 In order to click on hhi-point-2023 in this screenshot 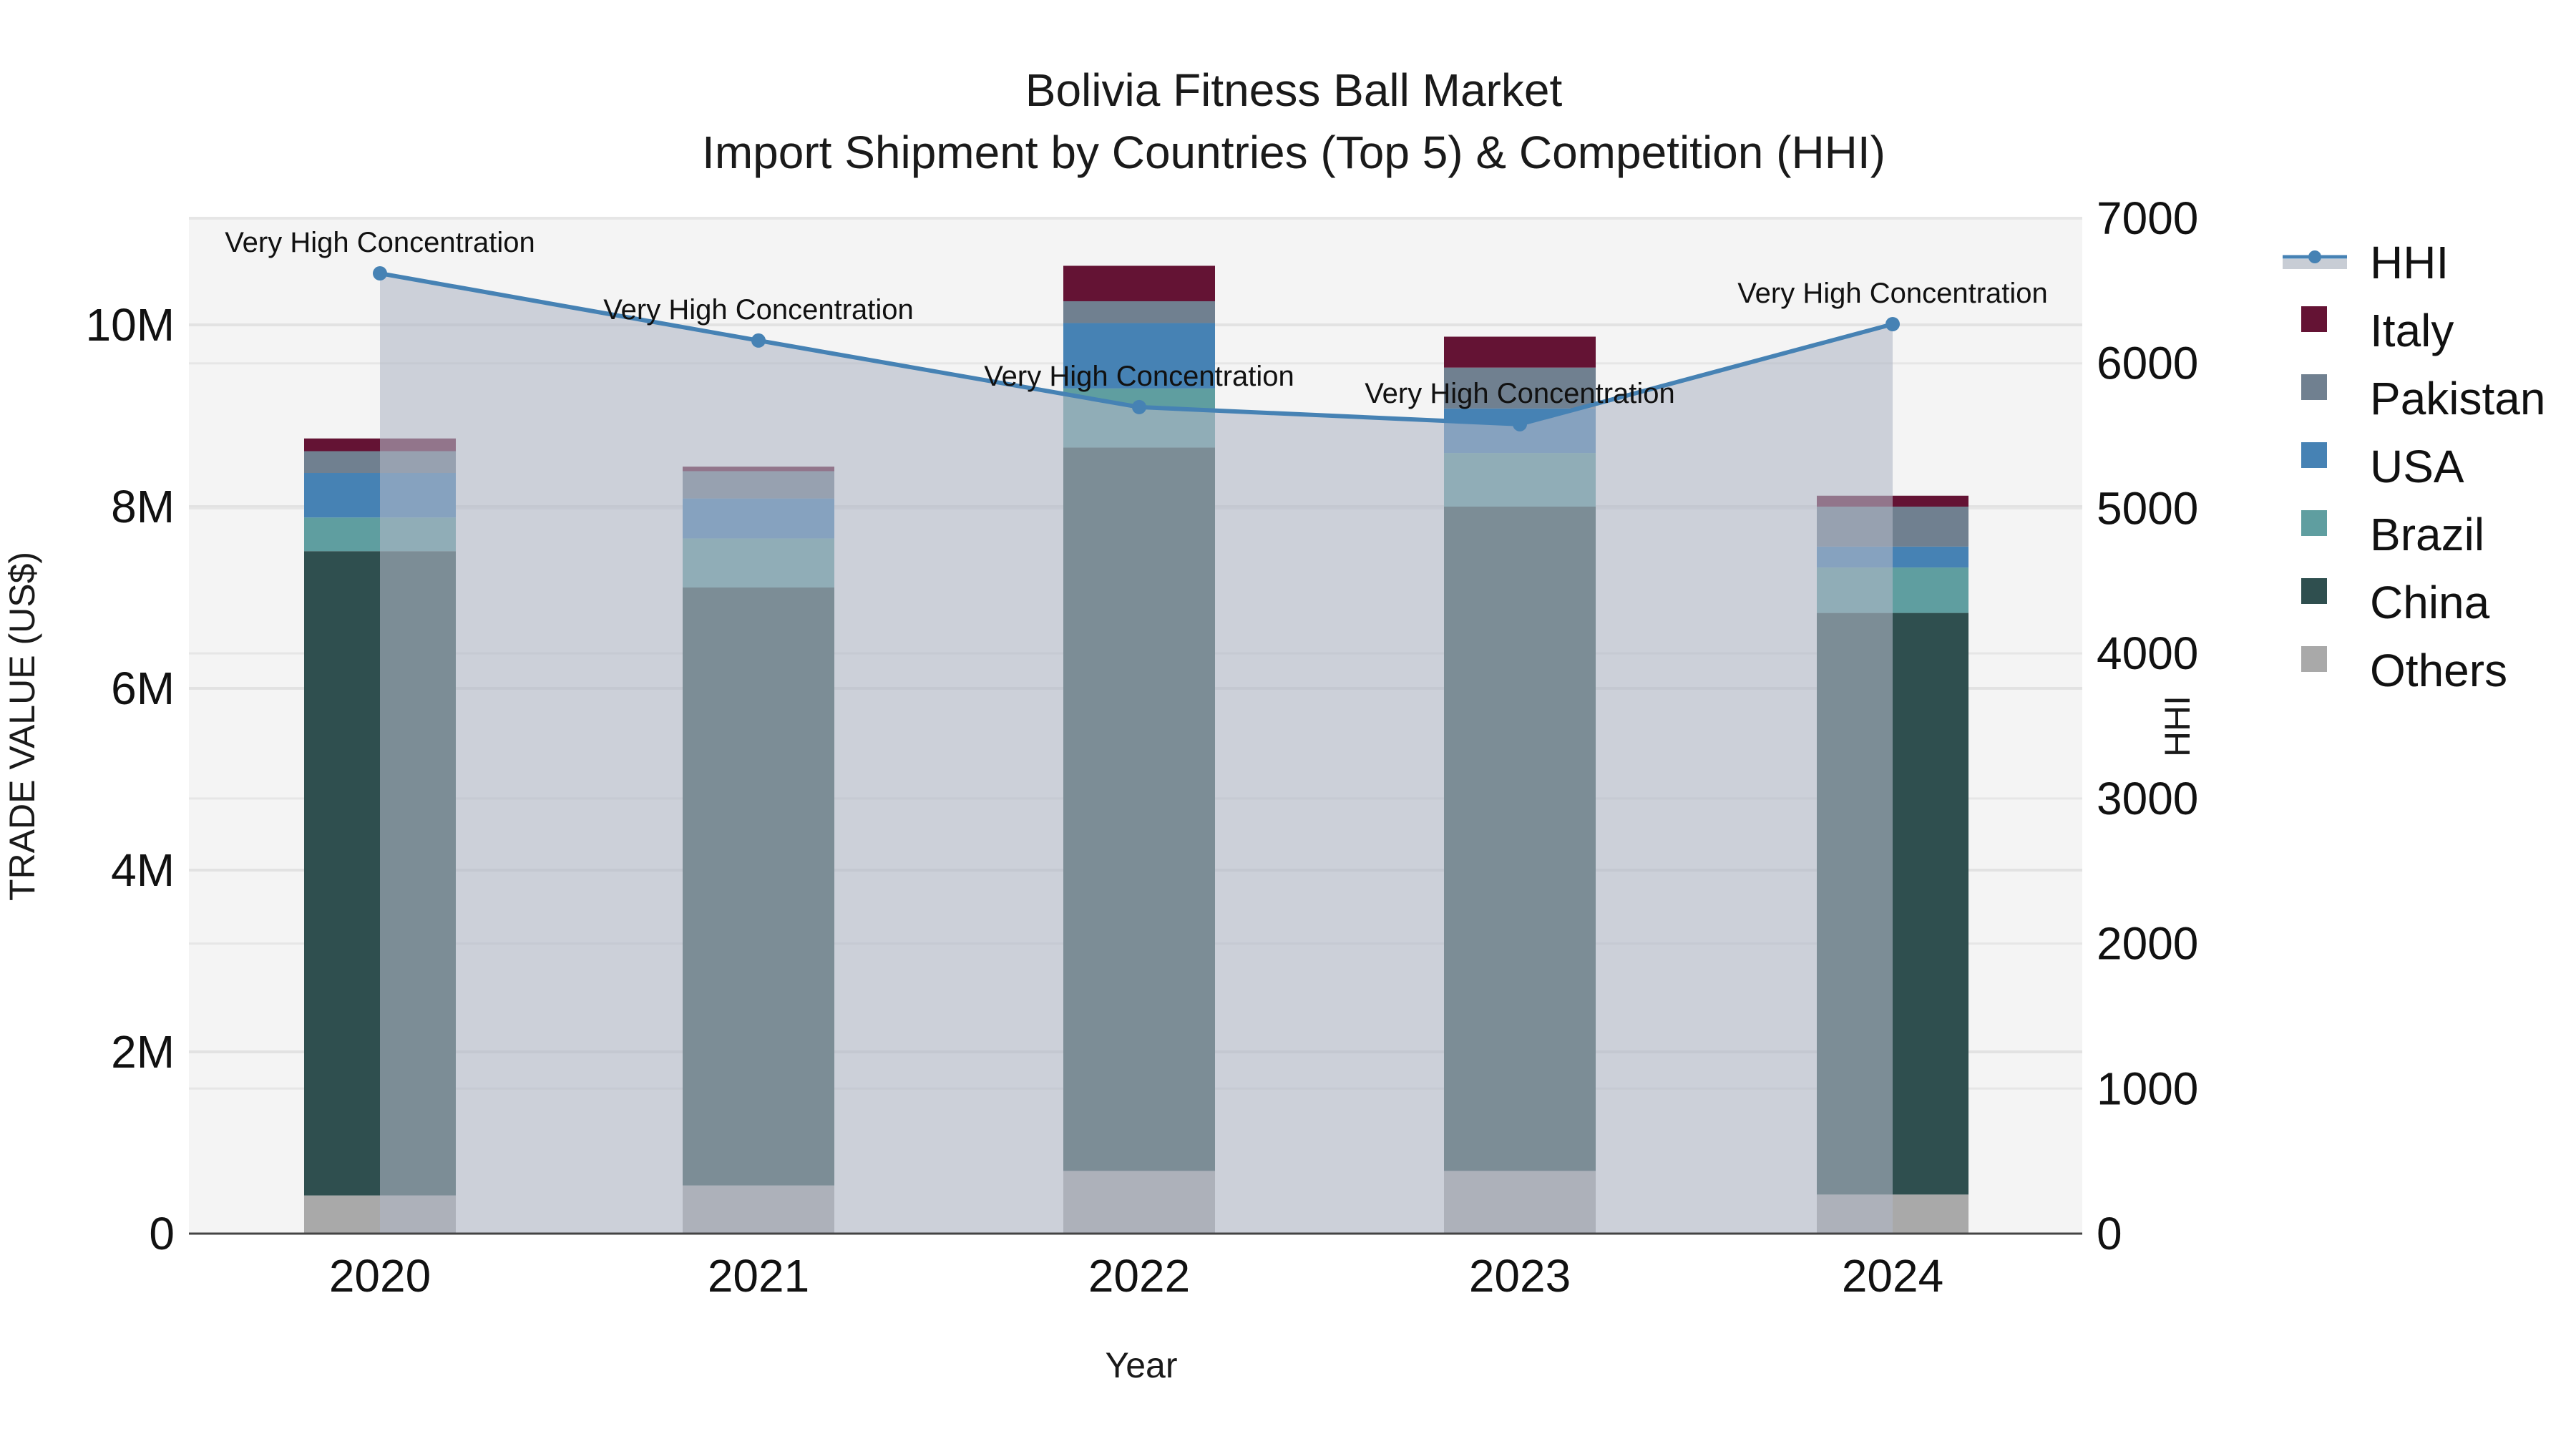, I will do `click(1520, 423)`.